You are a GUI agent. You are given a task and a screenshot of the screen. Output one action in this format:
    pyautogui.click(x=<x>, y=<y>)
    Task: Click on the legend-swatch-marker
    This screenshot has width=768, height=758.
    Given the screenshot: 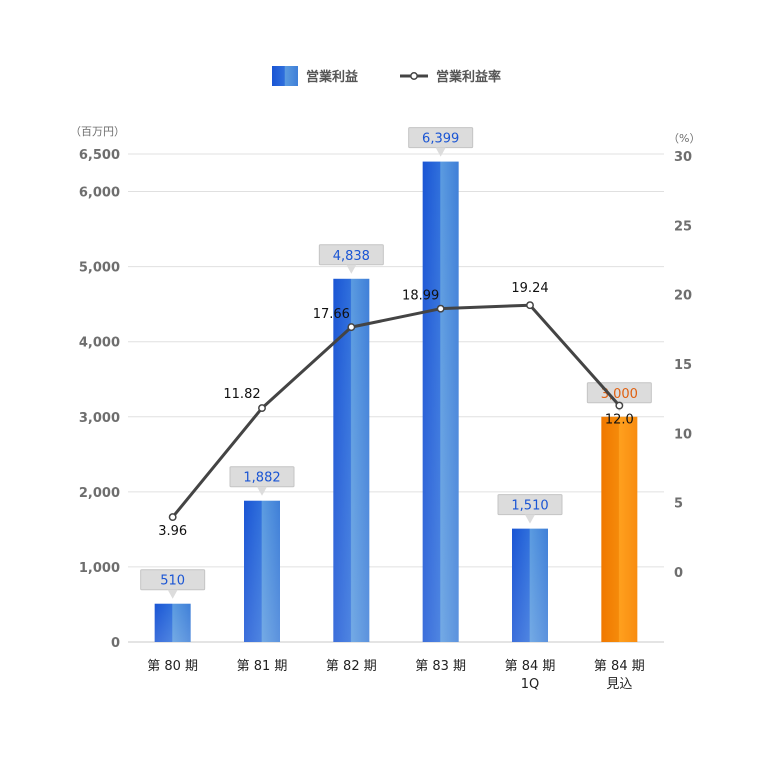 What is the action you would take?
    pyautogui.click(x=414, y=76)
    